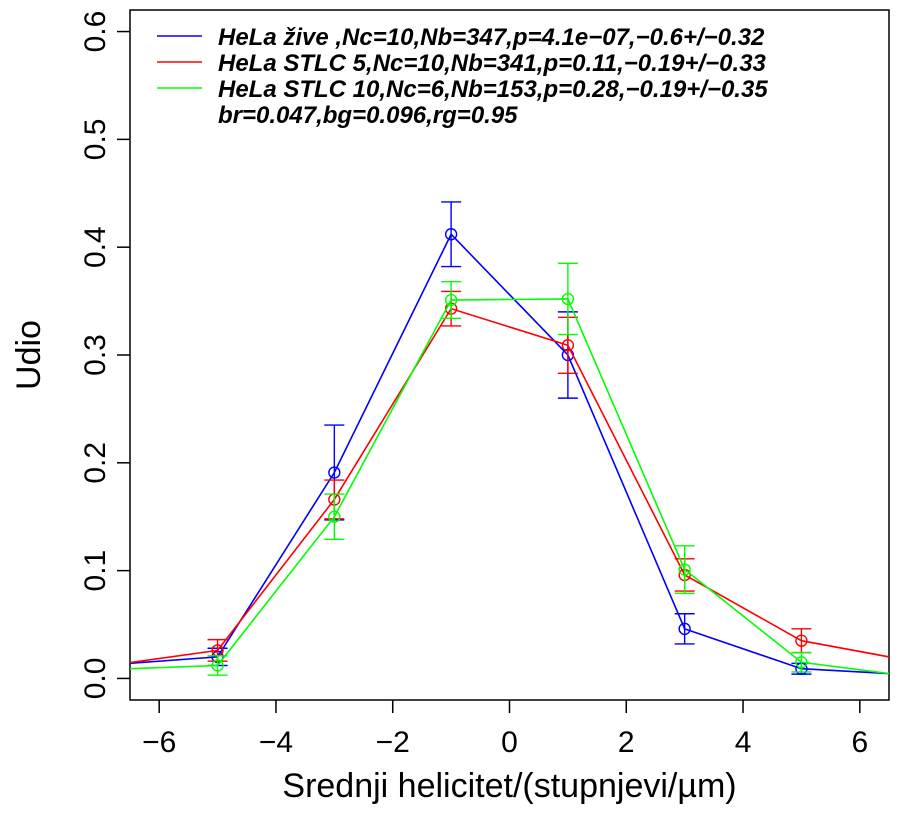 This screenshot has height=814, width=917. What do you see at coordinates (626, 742) in the screenshot?
I see `x-tick-label: 2` at bounding box center [626, 742].